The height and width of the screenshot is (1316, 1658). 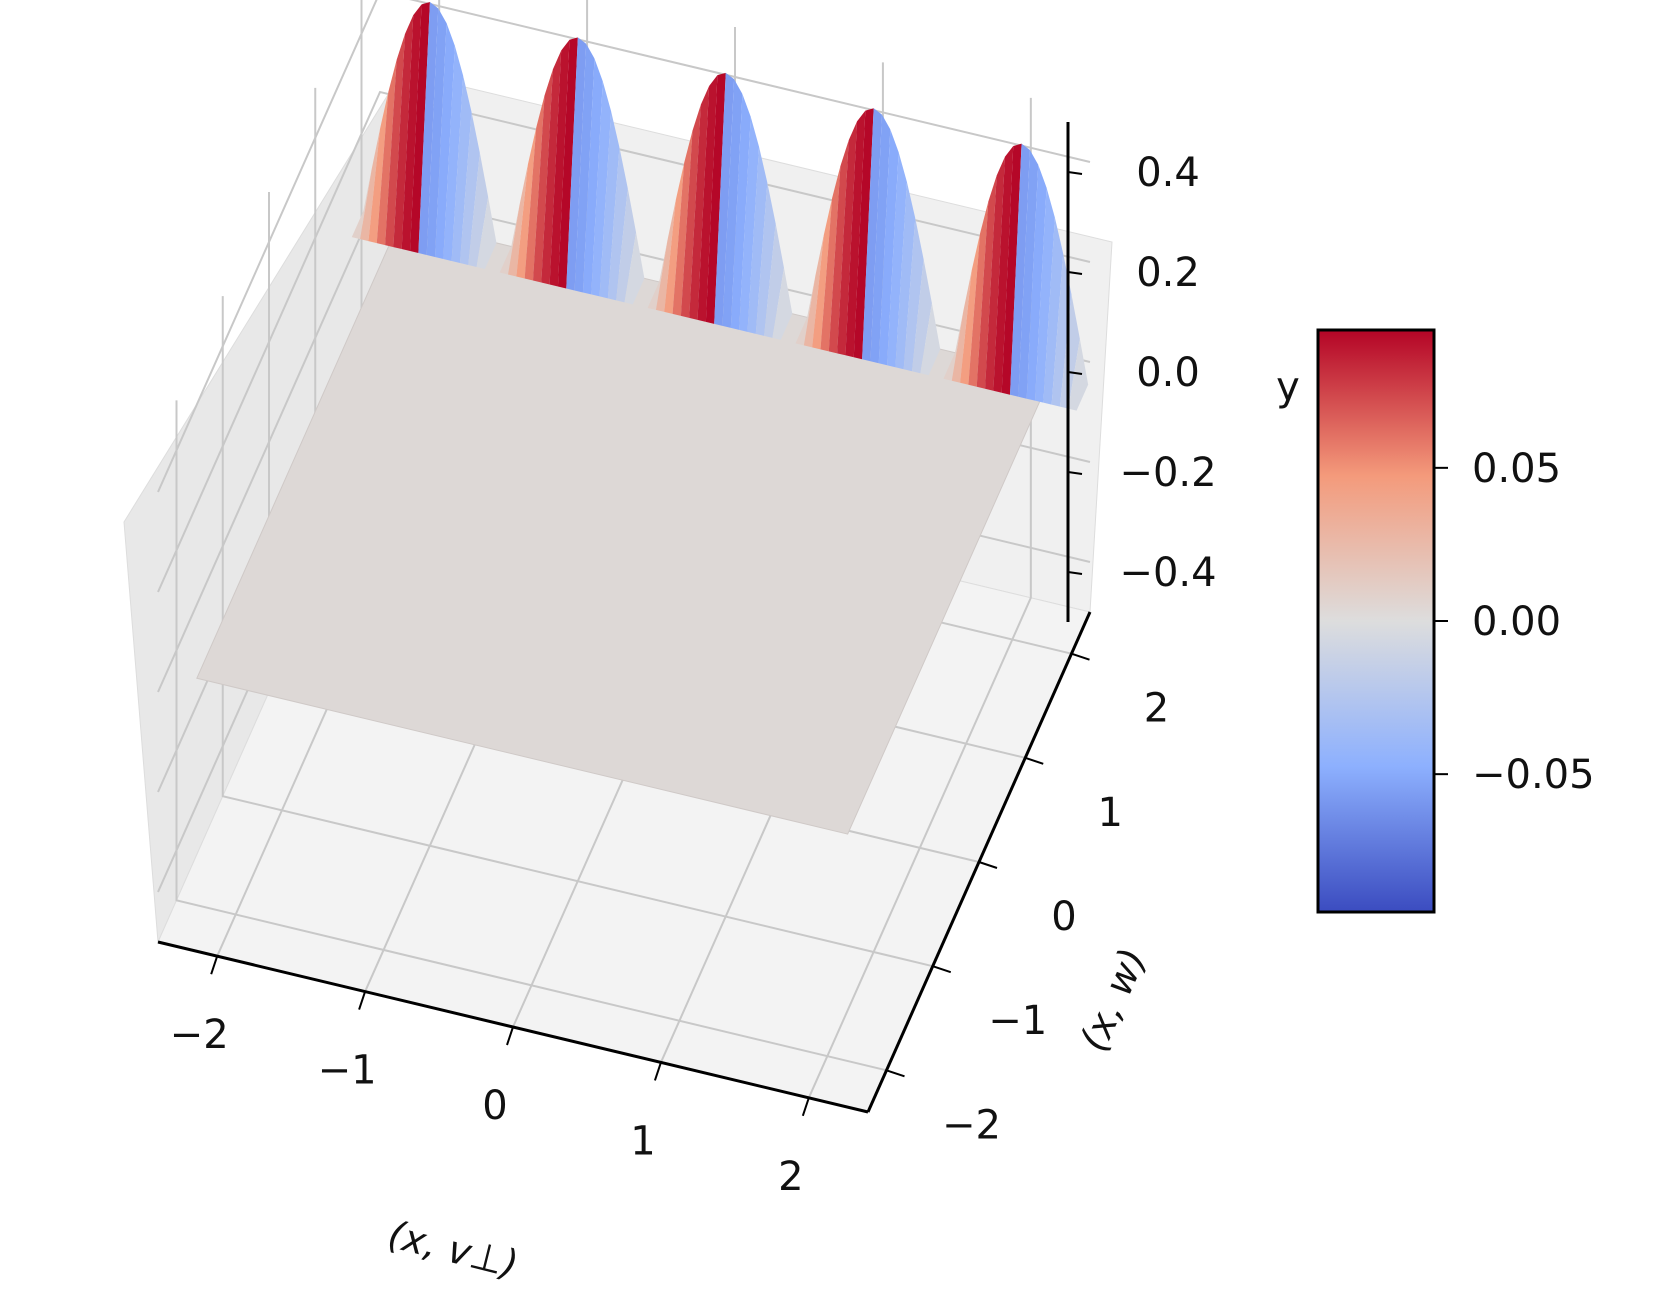 I want to click on x-tick-label: −1, so click(x=347, y=1071).